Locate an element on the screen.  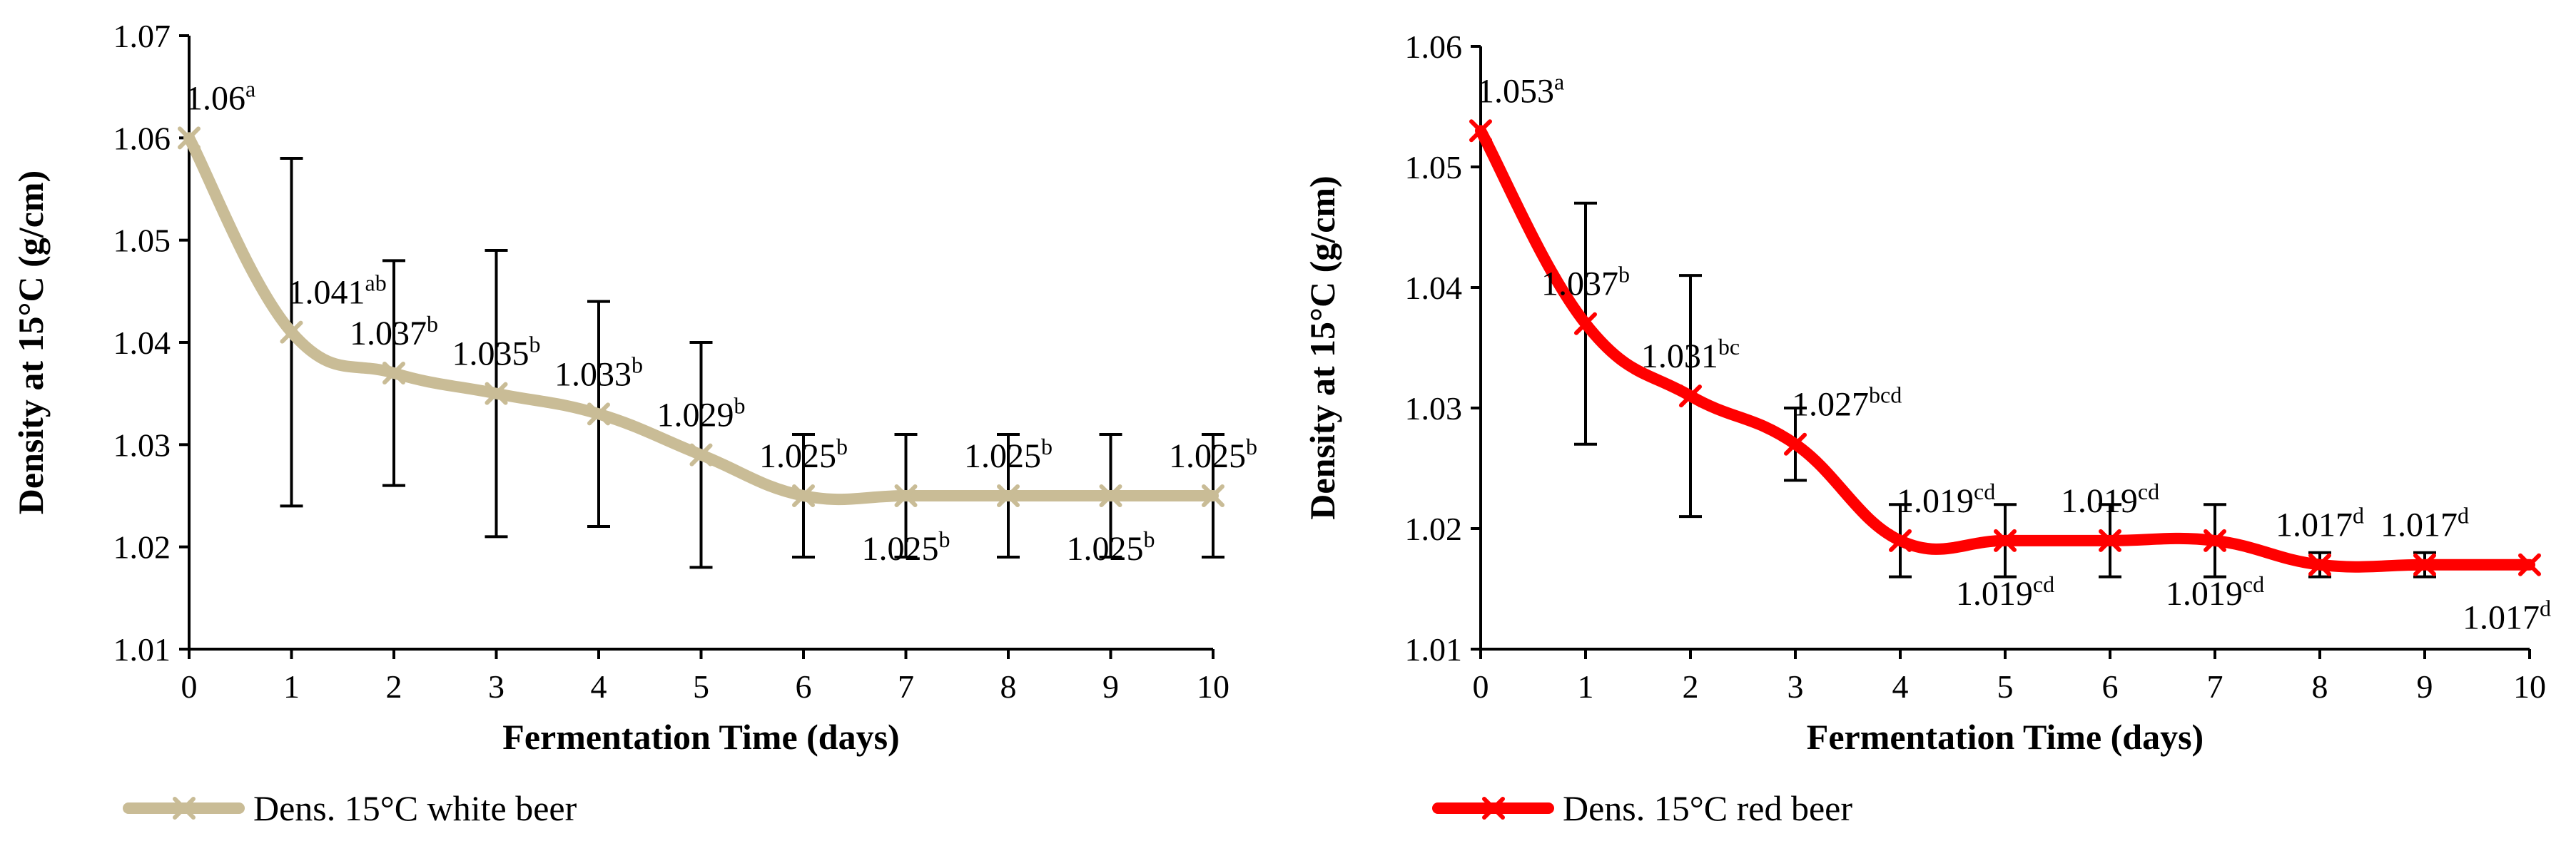
x-tick-label: 1 is located at coordinates (1586, 686).